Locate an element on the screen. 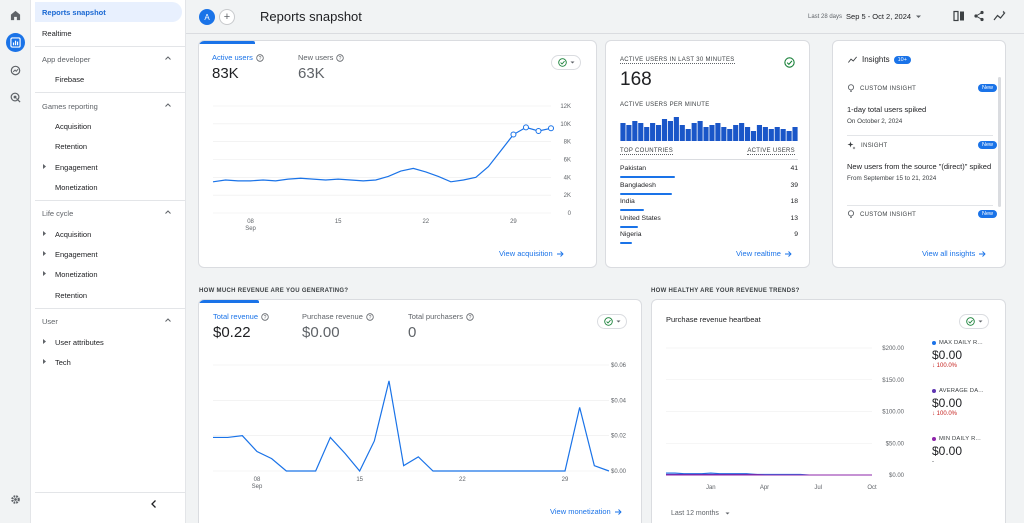  active-users-header: ACTIVE USERS is located at coordinates (771, 151).